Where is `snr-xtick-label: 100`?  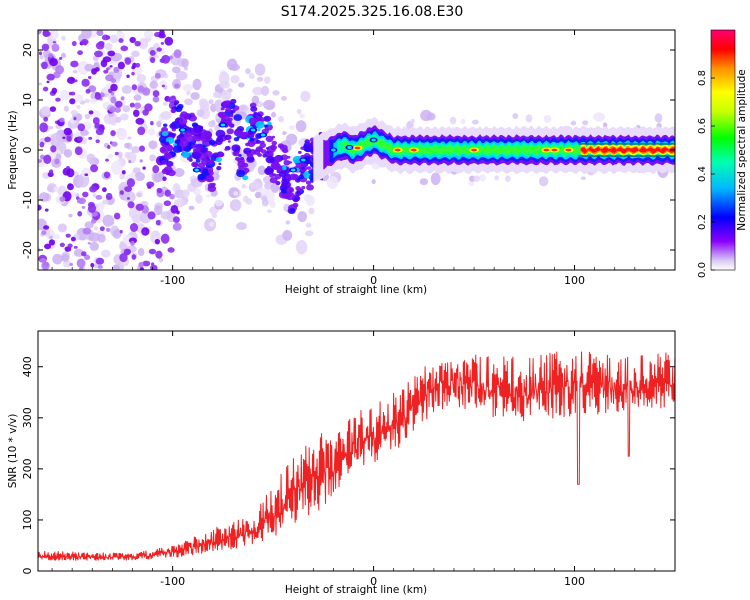
snr-xtick-label: 100 is located at coordinates (574, 581).